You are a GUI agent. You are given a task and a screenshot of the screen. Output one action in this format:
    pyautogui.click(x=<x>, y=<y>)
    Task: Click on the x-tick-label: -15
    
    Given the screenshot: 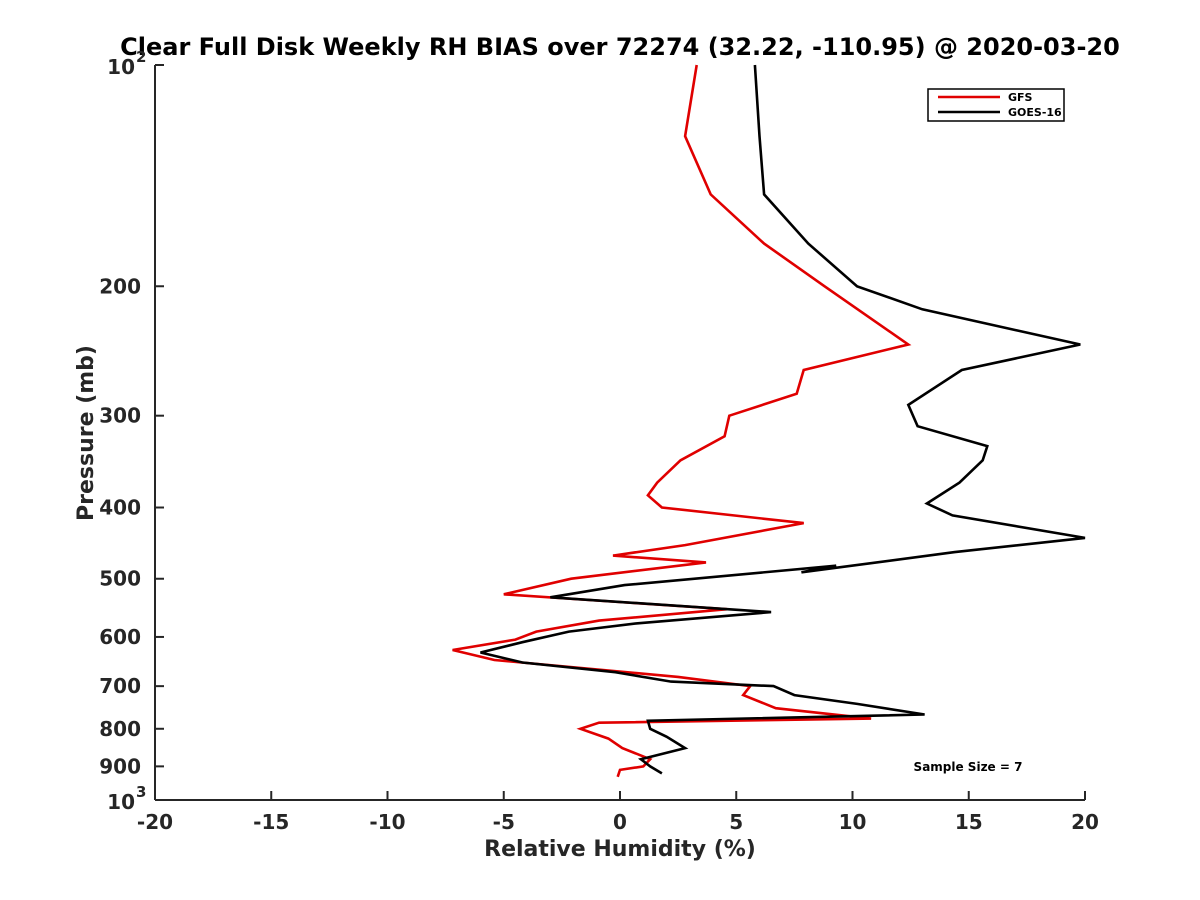 What is the action you would take?
    pyautogui.click(x=271, y=822)
    